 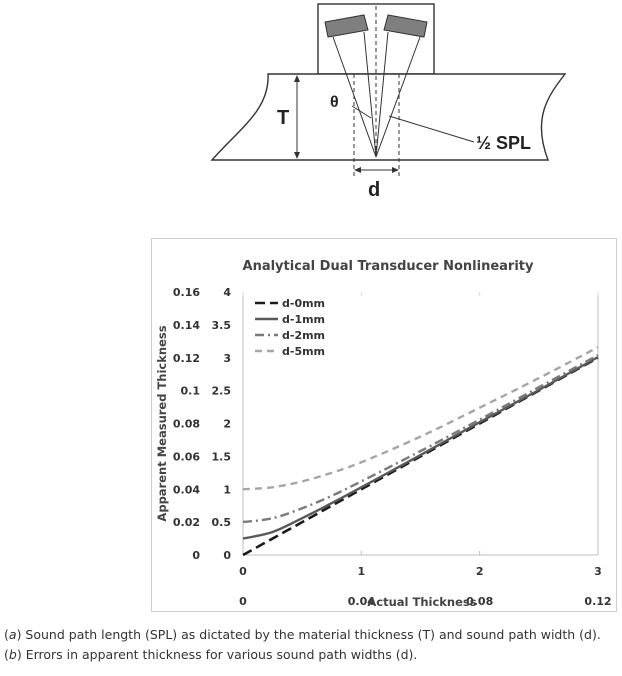 I want to click on d-arrow-left, so click(x=357, y=170).